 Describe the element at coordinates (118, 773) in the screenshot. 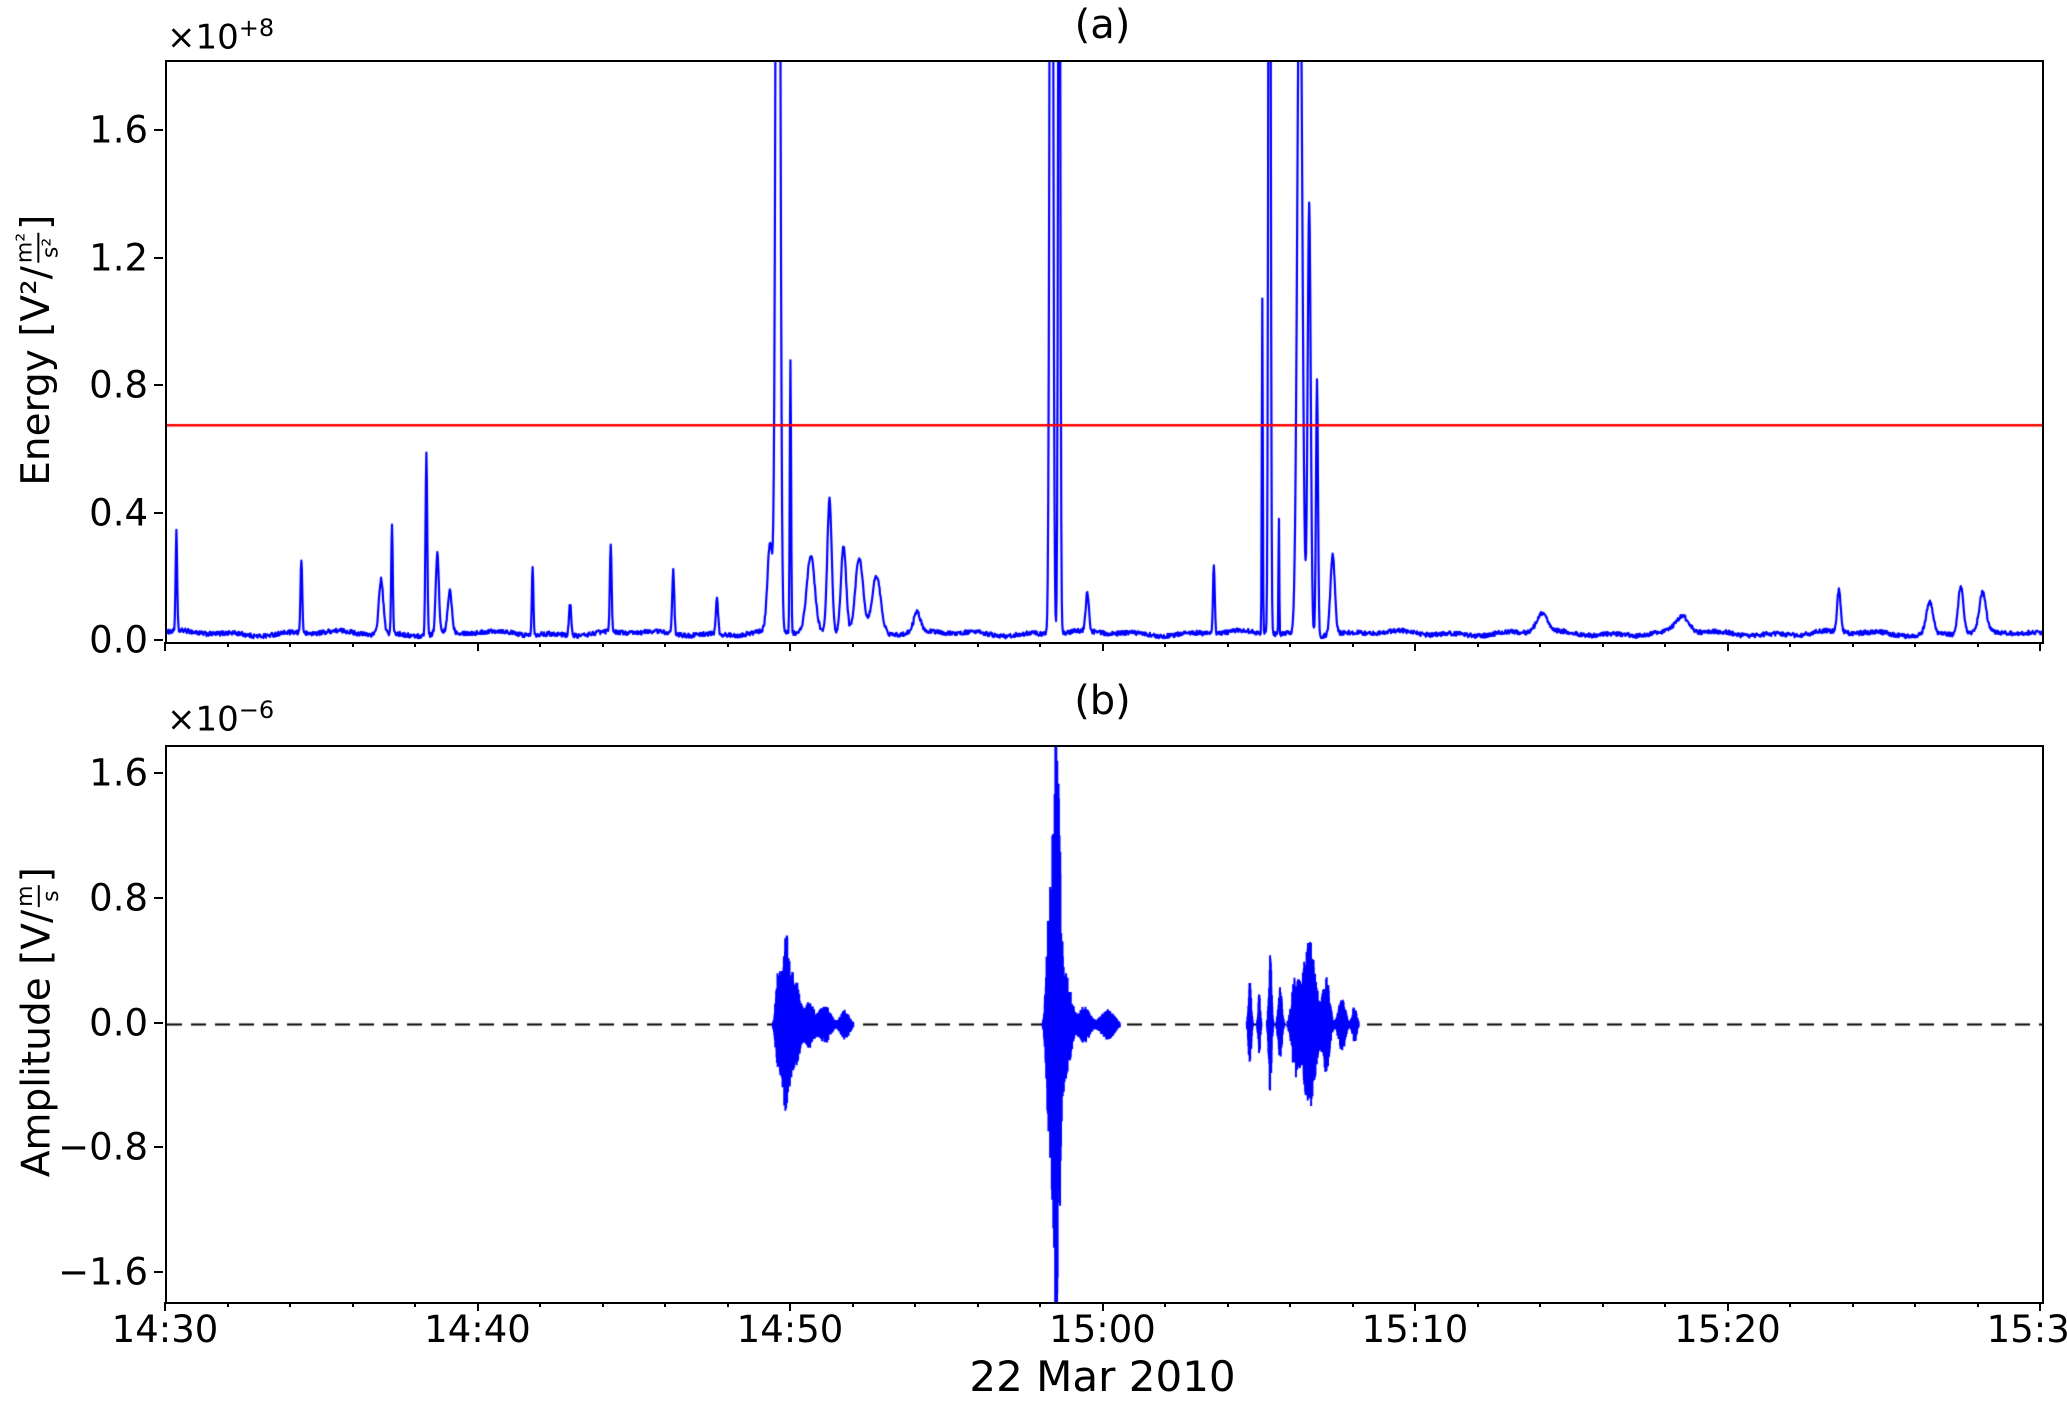

I see `y-tick-label: 1.6` at that location.